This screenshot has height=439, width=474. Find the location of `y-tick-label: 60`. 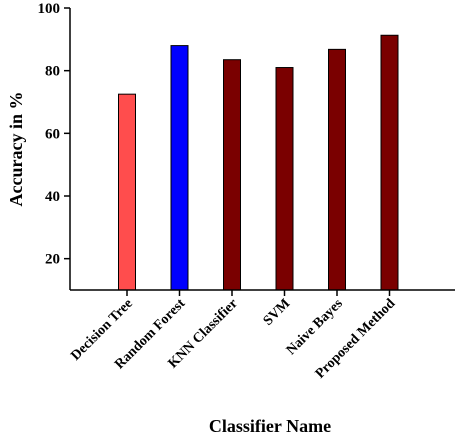

y-tick-label: 60 is located at coordinates (52, 134).